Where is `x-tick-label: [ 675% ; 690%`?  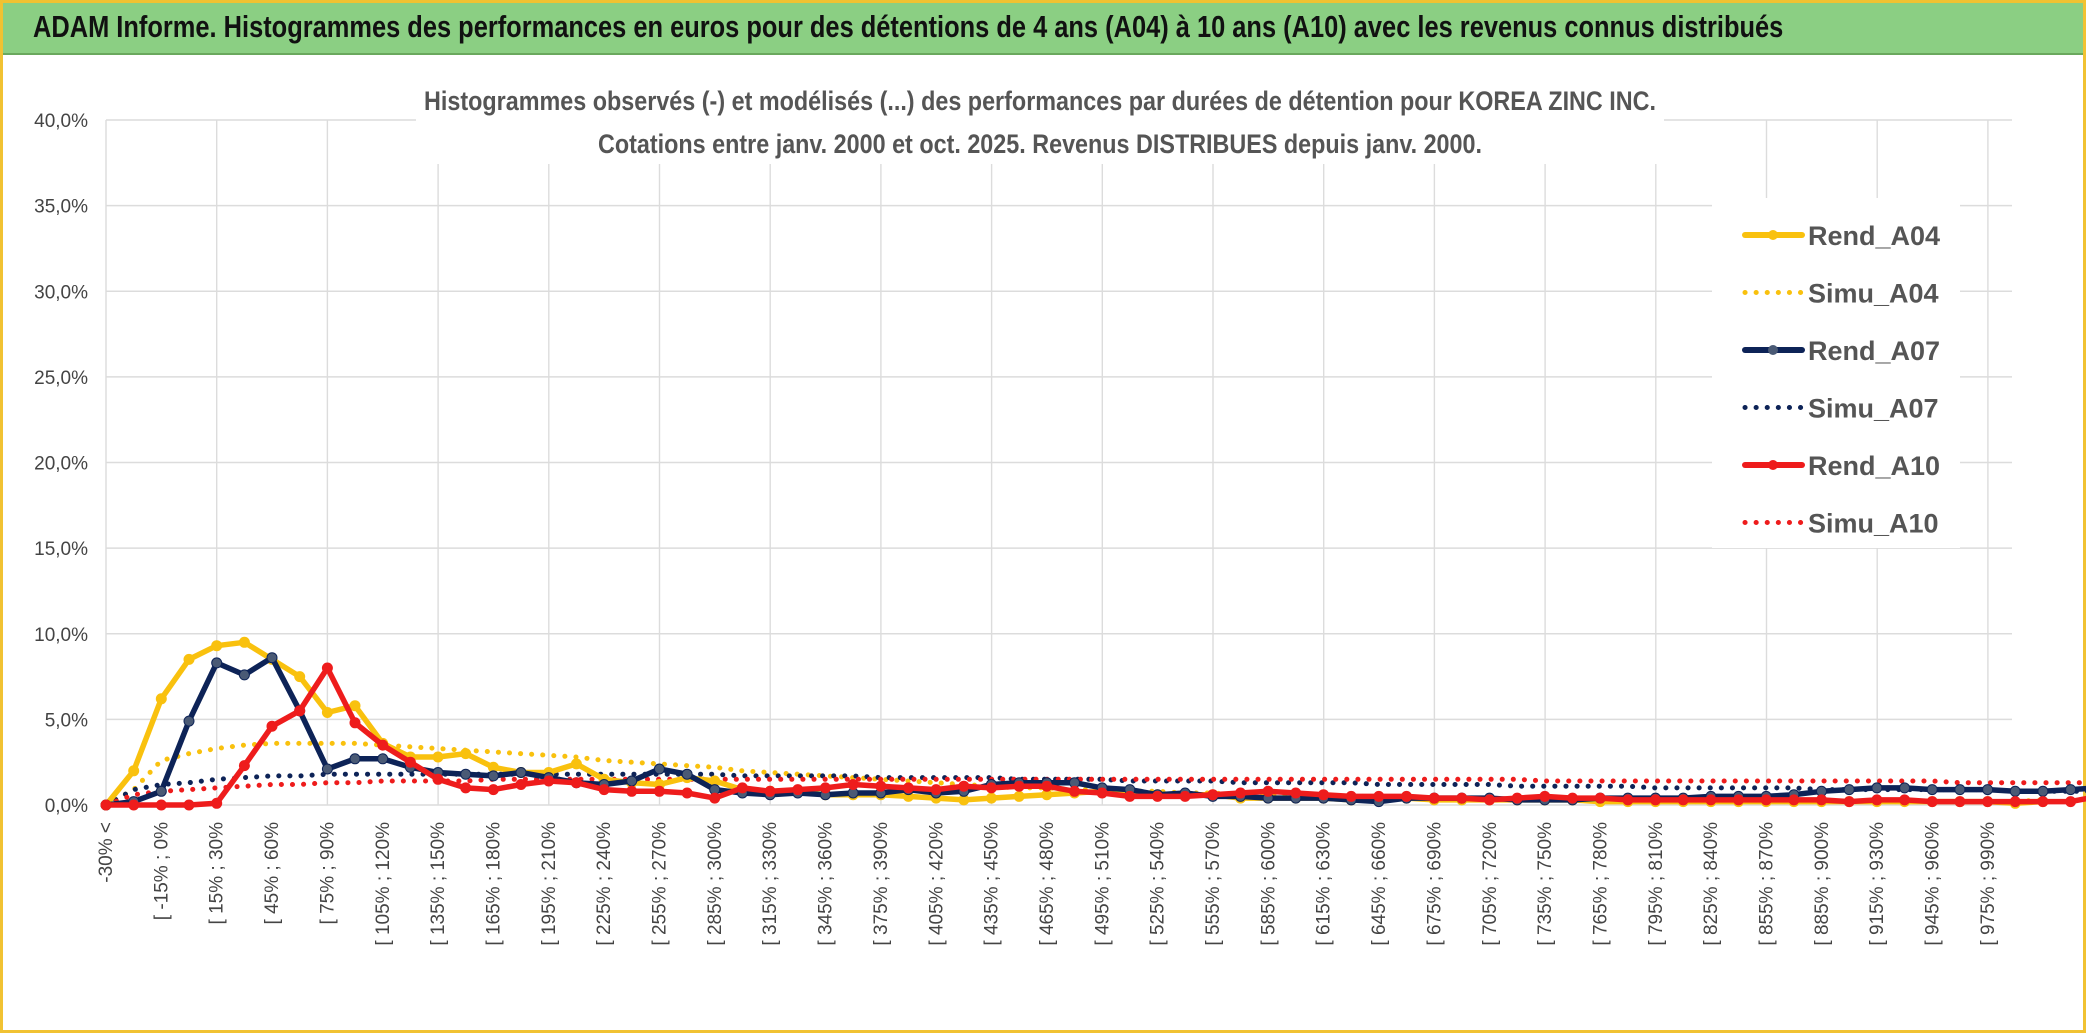
x-tick-label: [ 675% ; 690% is located at coordinates (1434, 884).